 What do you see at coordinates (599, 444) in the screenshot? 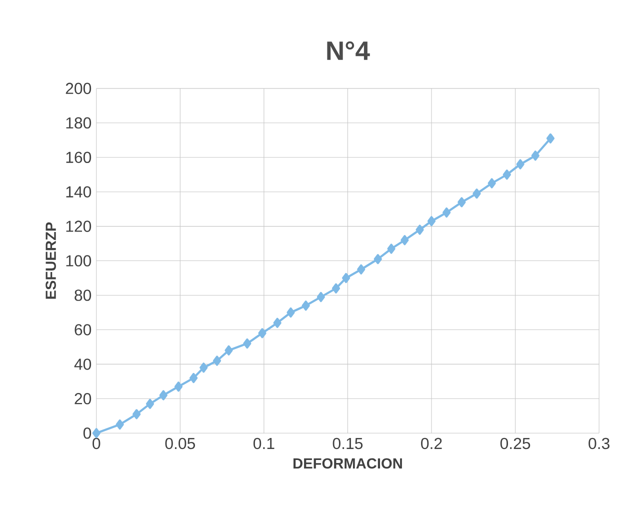
I see `x-tick-label: 0.3` at bounding box center [599, 444].